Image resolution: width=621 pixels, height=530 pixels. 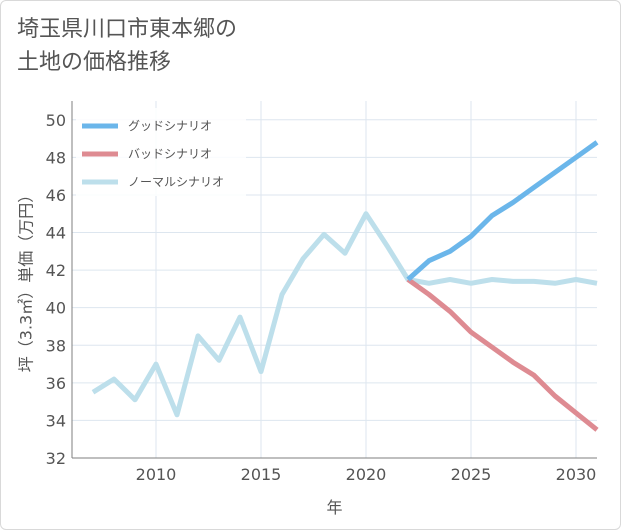 I want to click on y-tick-label-44: 44, so click(x=56, y=233).